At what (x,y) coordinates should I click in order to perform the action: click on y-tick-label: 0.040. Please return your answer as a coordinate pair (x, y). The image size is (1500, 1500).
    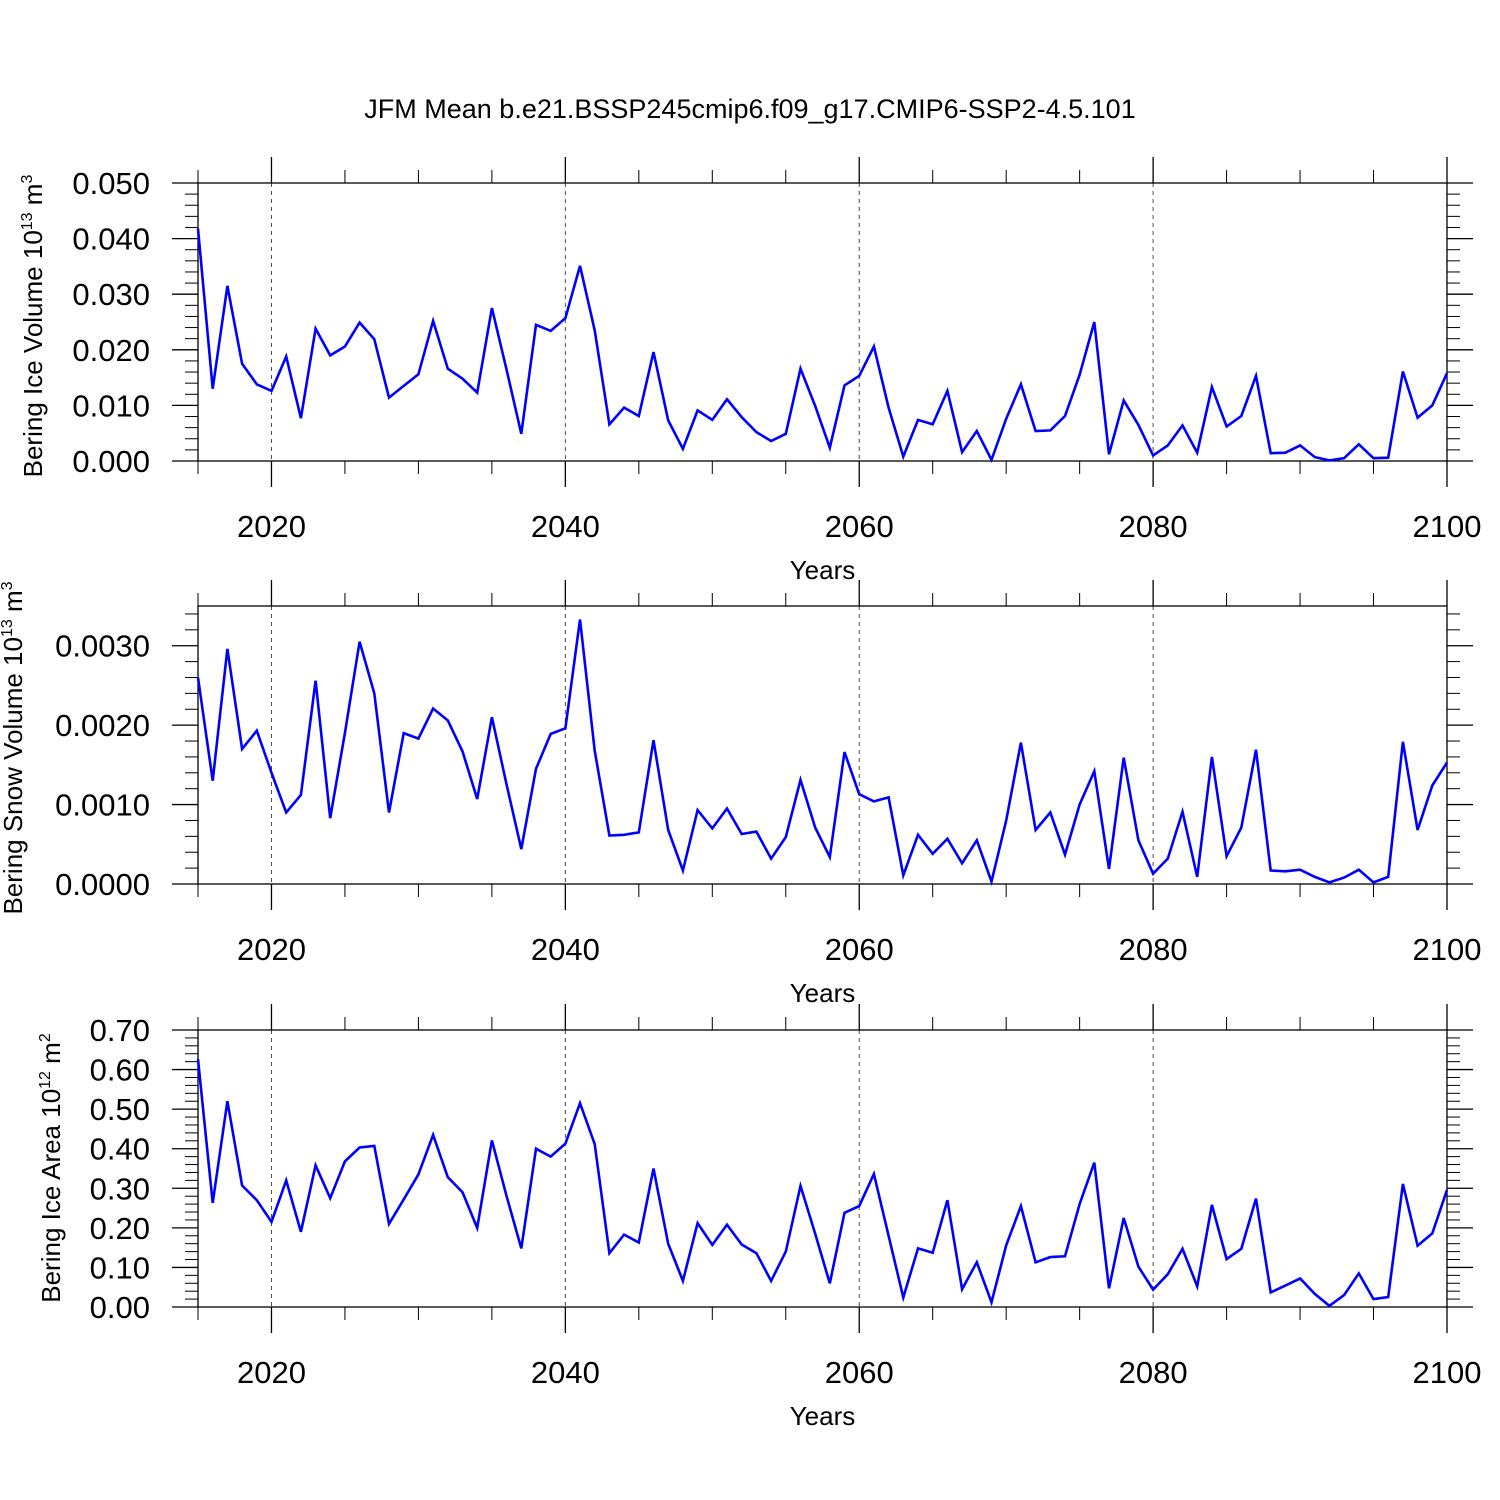
    Looking at the image, I should click on (111, 239).